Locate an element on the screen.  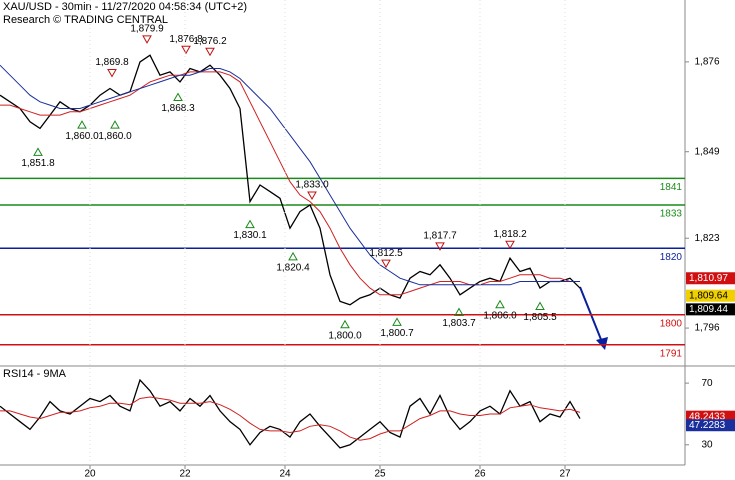
x-tick-label: 25 is located at coordinates (380, 474).